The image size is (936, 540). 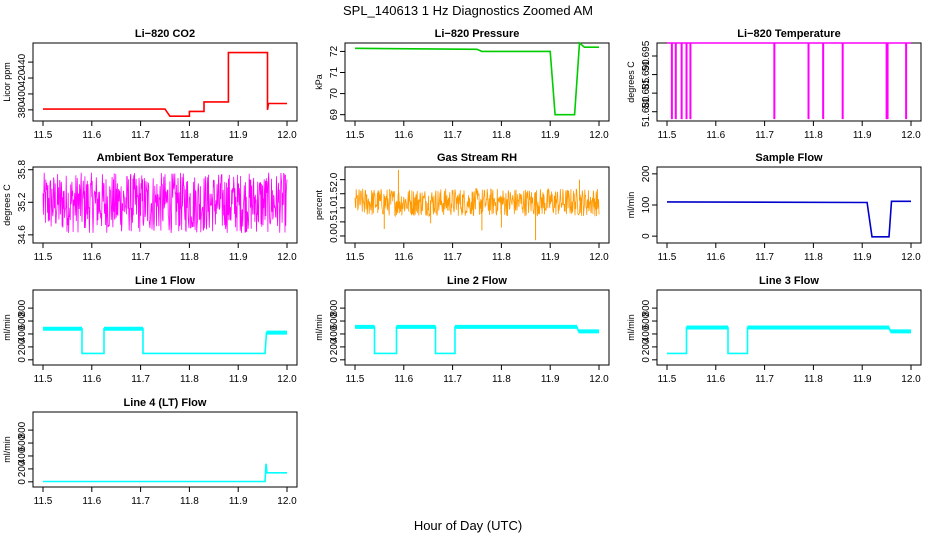 I want to click on y-tick-label: 69, so click(x=334, y=115).